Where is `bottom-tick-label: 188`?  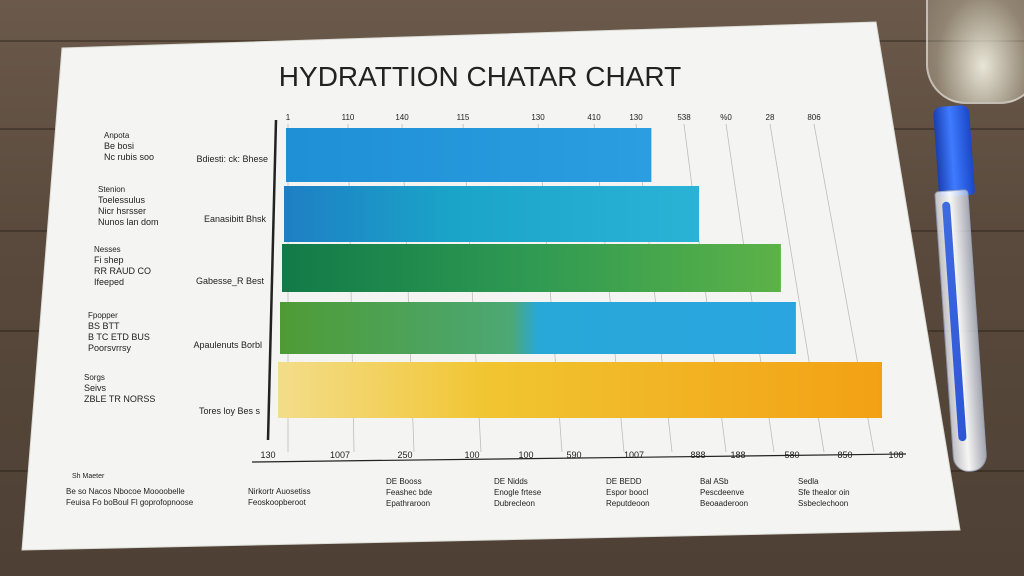
bottom-tick-label: 188 is located at coordinates (737, 455).